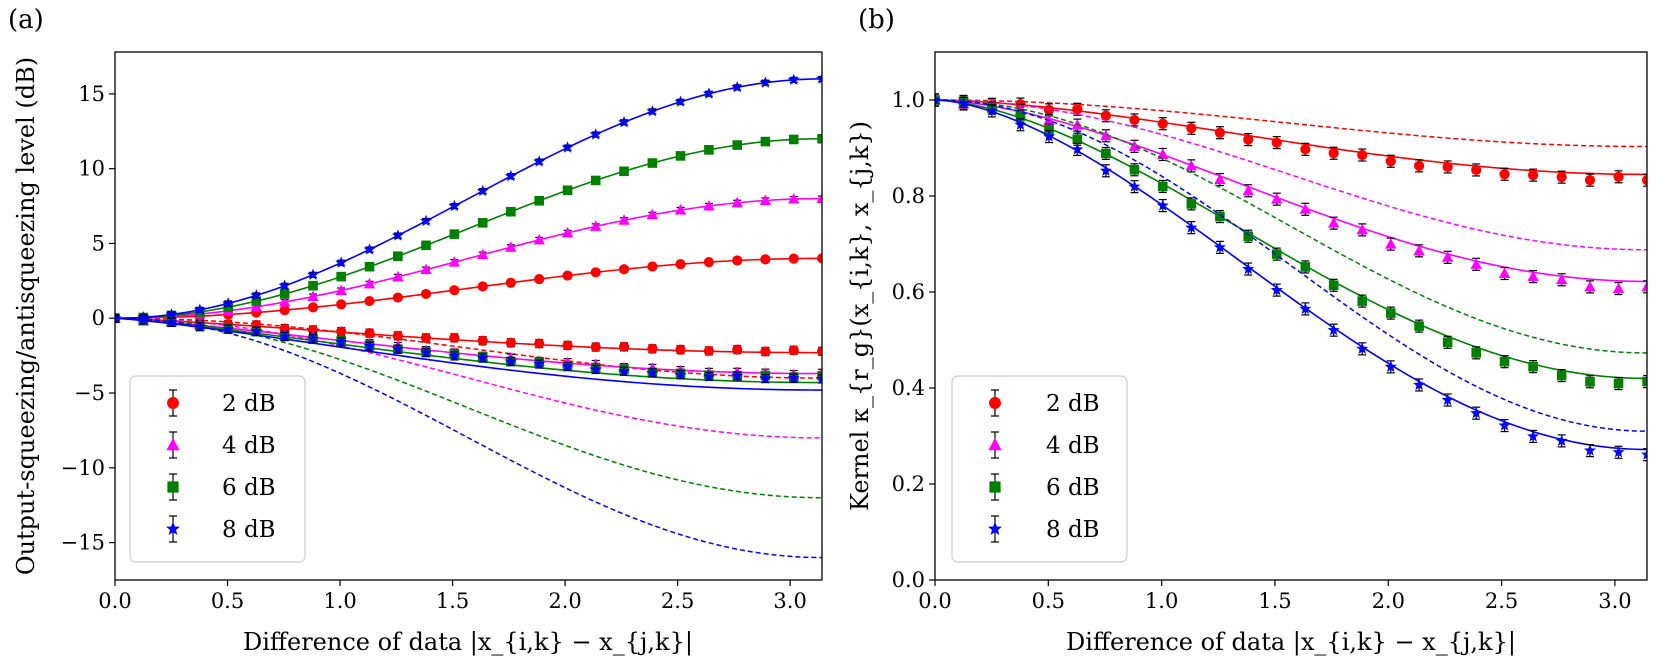 Image resolution: width=1660 pixels, height=662 pixels. What do you see at coordinates (908, 196) in the screenshot?
I see `y-tick-label: 0.8` at bounding box center [908, 196].